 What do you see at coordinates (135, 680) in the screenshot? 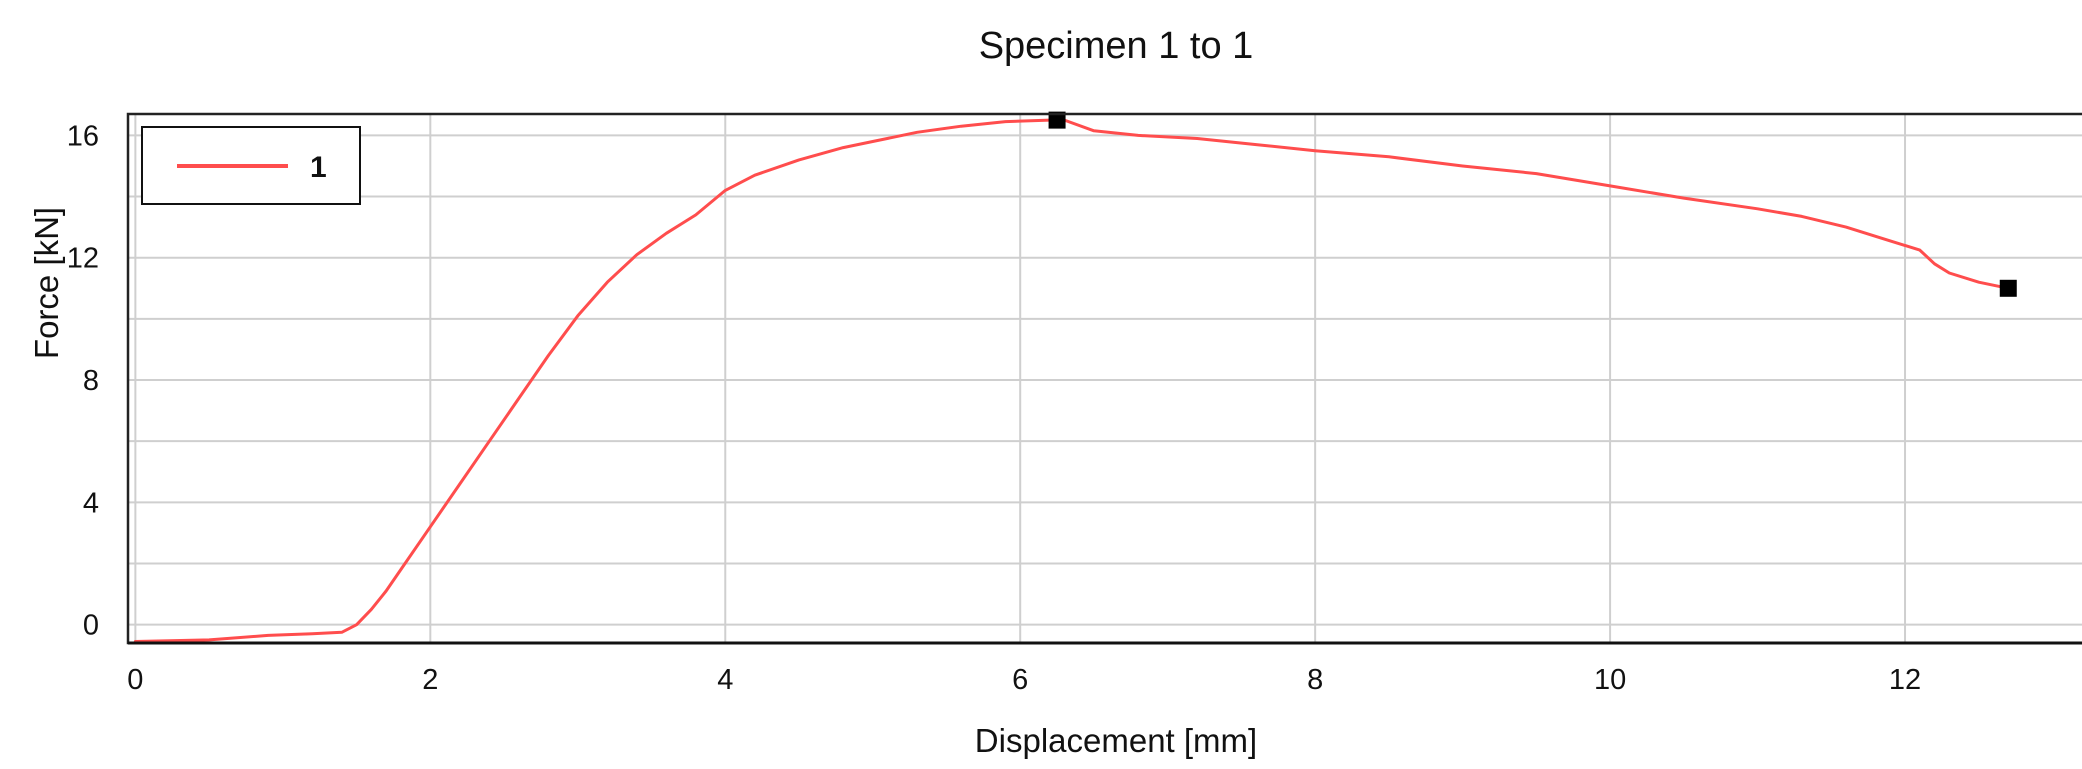
I see `x-tick-label-0: 0` at bounding box center [135, 680].